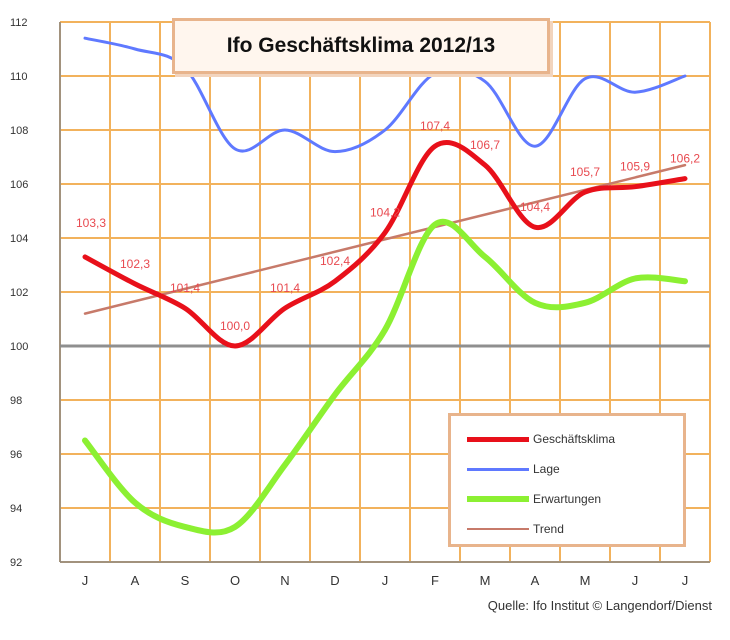  What do you see at coordinates (498, 469) in the screenshot?
I see `legend-swatch-lage` at bounding box center [498, 469].